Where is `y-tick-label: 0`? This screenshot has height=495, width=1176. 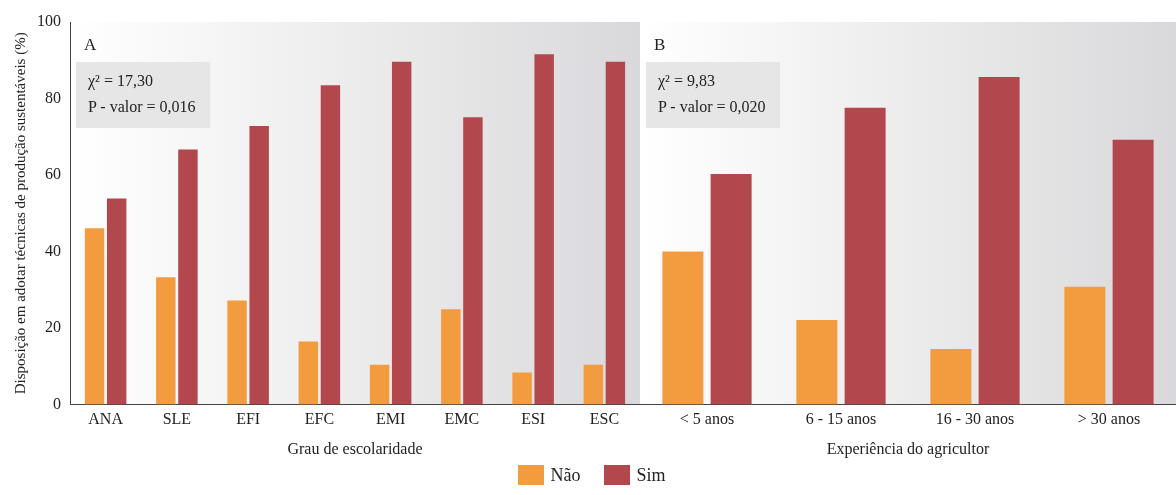 y-tick-label: 0 is located at coordinates (57, 403).